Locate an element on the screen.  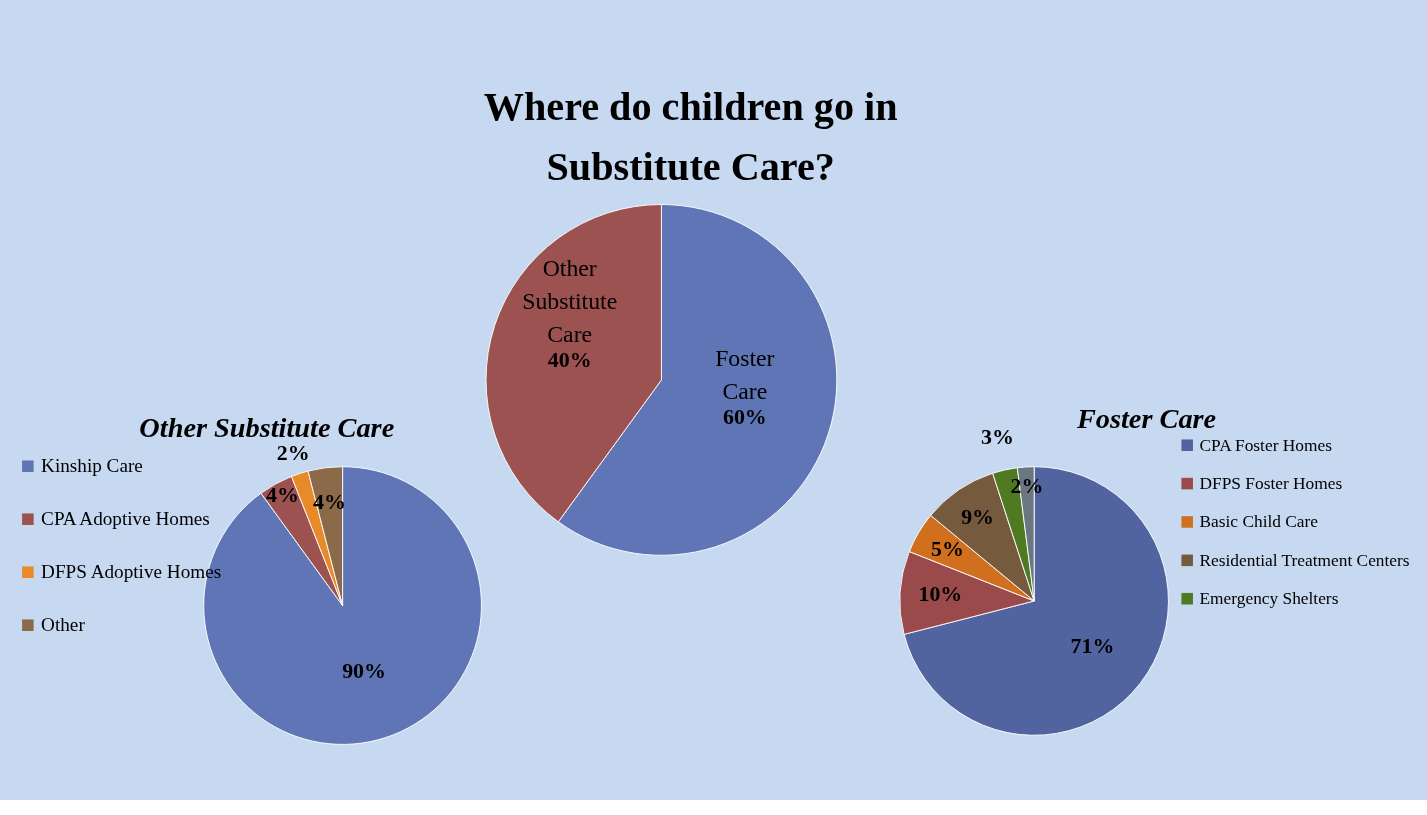
data-label: 90% is located at coordinates (364, 670).